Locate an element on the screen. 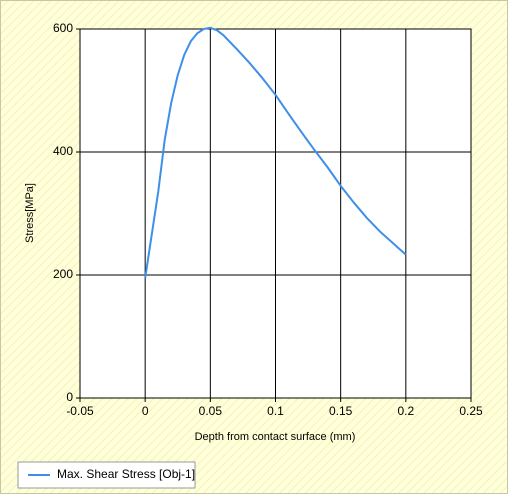 The width and height of the screenshot is (508, 494). x-tick-label: 0.1 is located at coordinates (275, 411).